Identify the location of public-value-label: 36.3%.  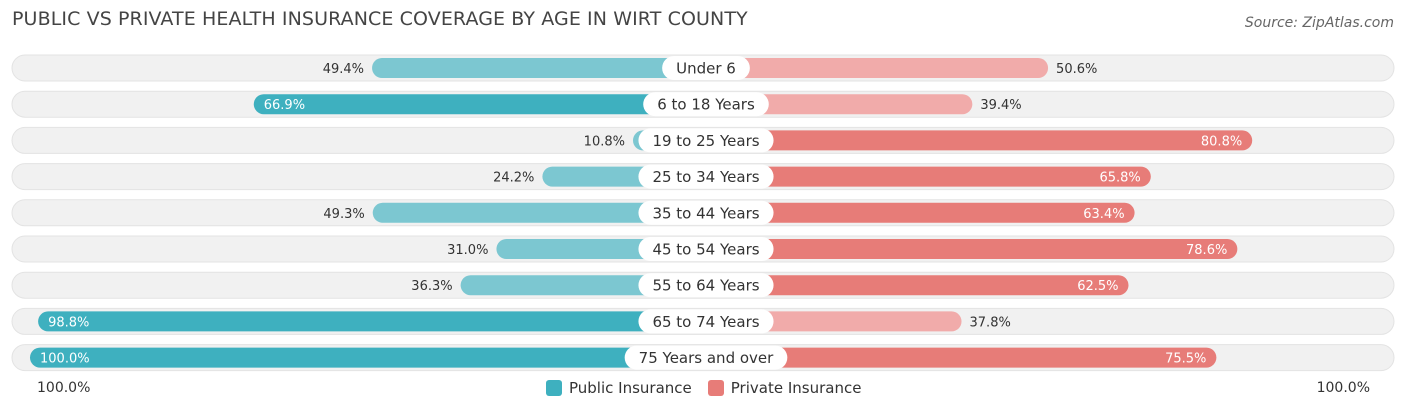
(431, 286).